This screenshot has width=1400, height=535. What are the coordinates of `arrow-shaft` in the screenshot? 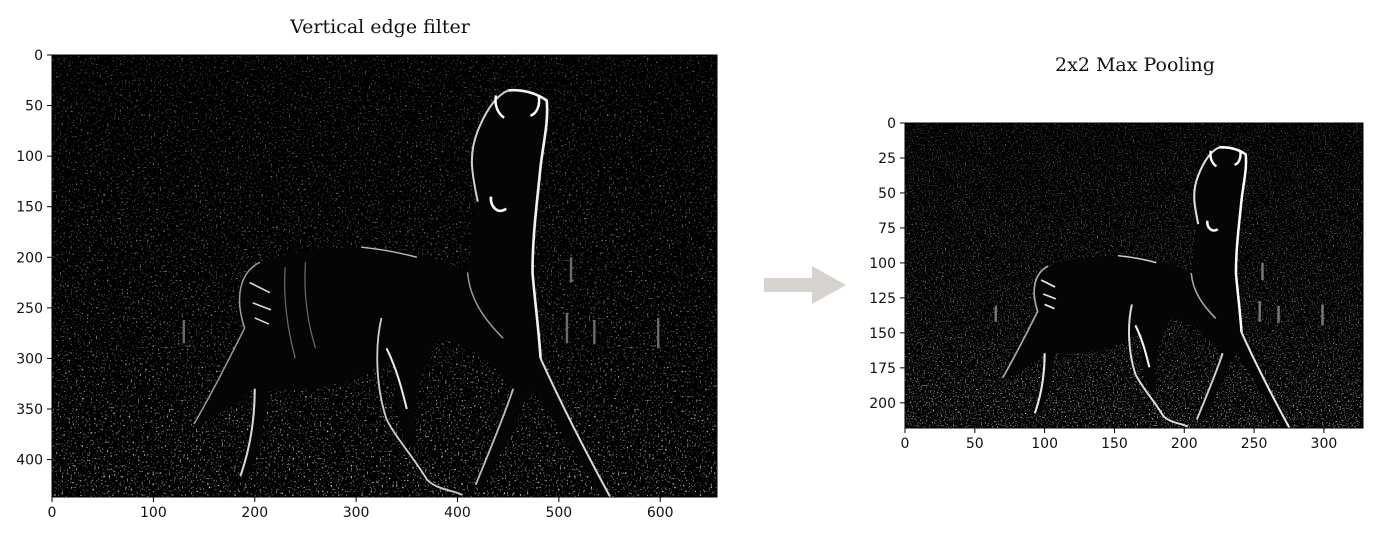 It's located at (790, 285).